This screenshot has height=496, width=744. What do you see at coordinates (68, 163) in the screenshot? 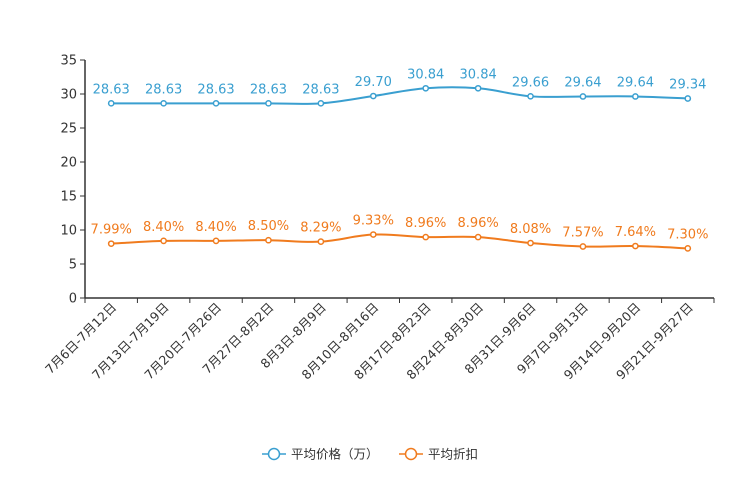
I see `y-tick-label: 20` at bounding box center [68, 163].